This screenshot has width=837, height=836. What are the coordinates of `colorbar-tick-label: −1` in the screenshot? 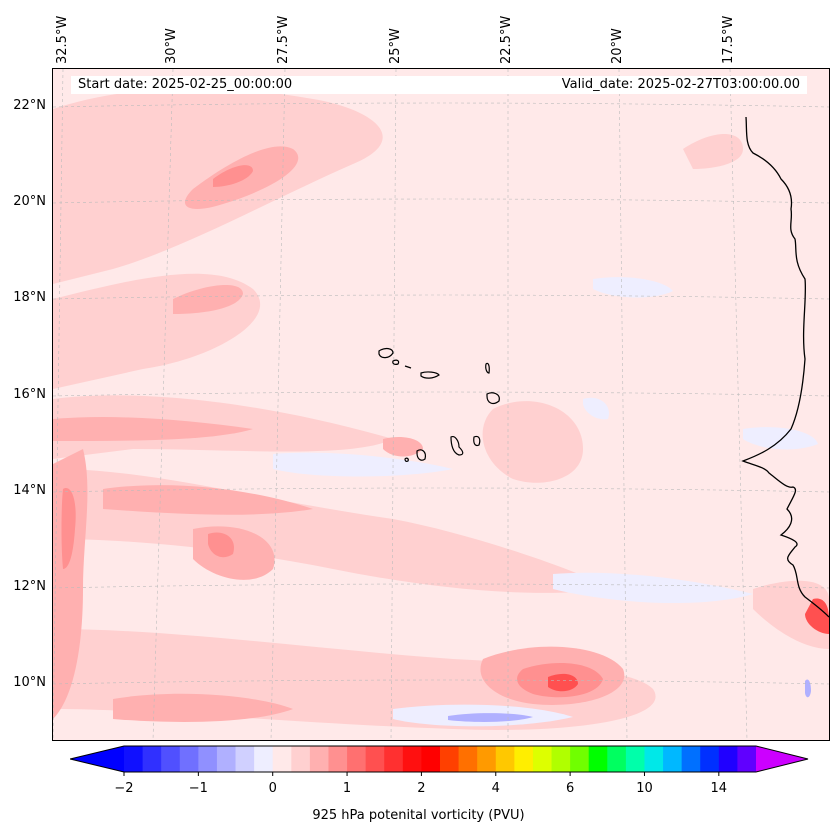 It's located at (198, 788).